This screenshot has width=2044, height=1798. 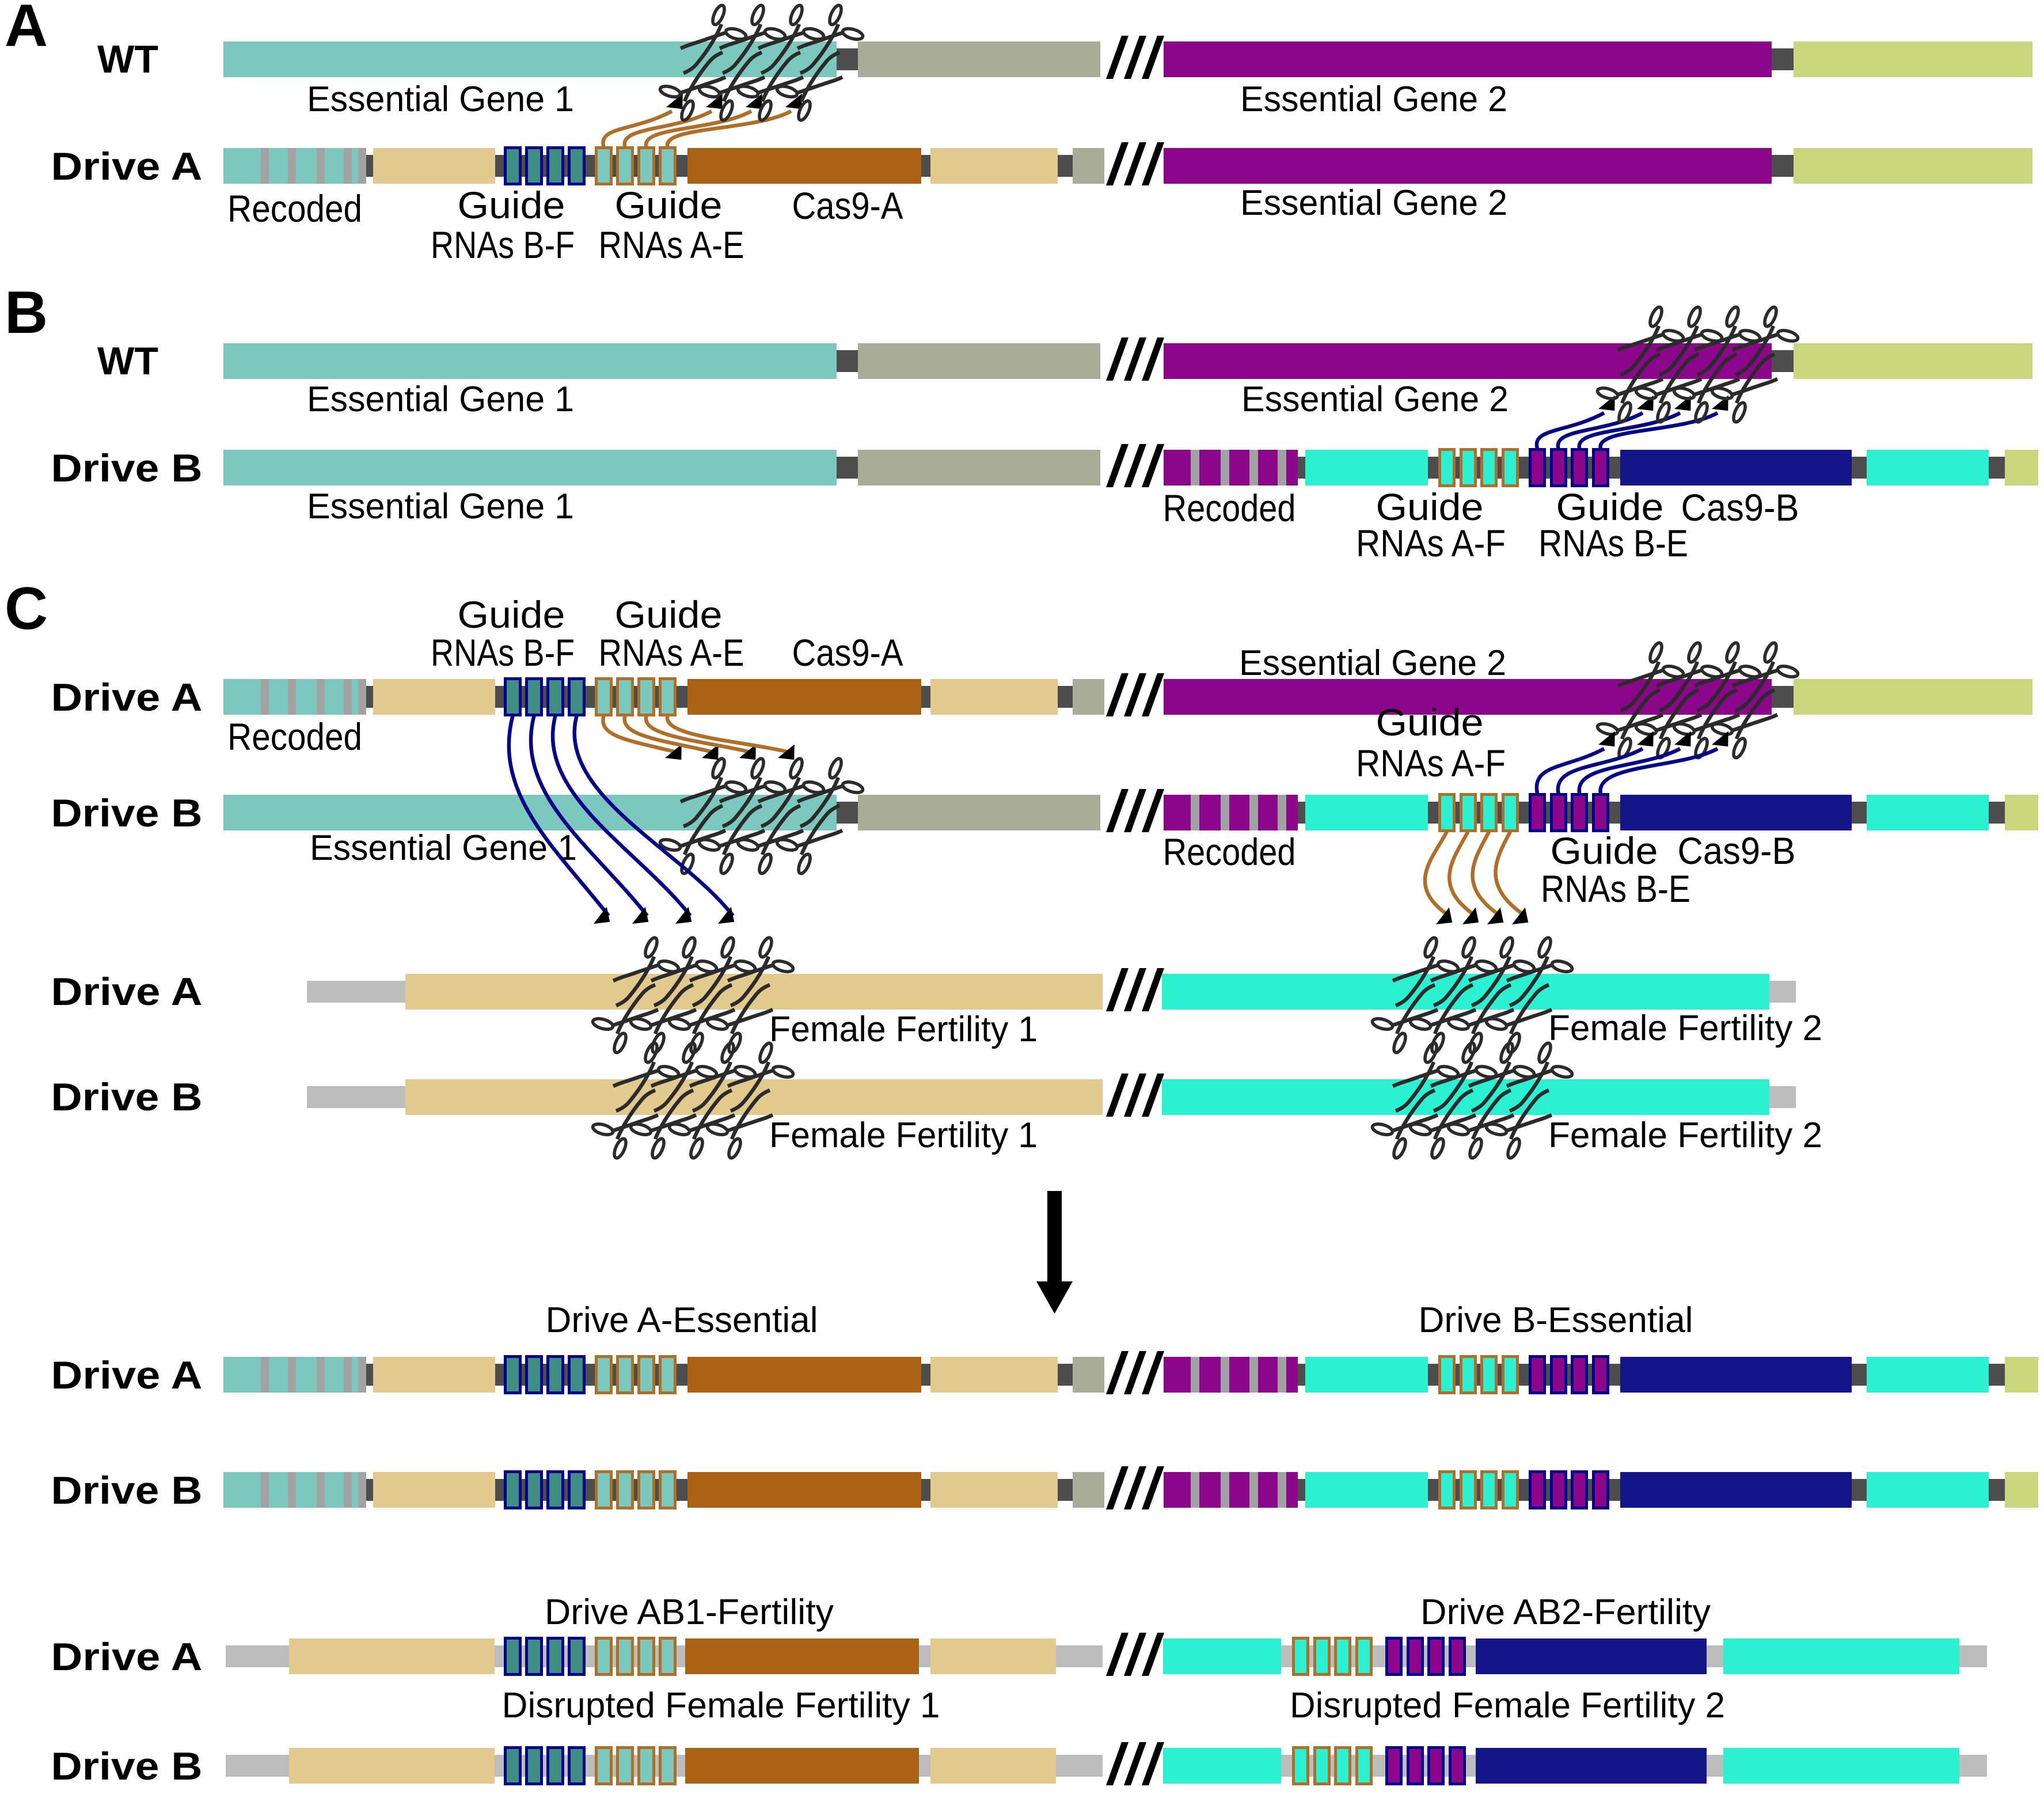 What do you see at coordinates (26, 29) in the screenshot?
I see `svg-text: A` at bounding box center [26, 29].